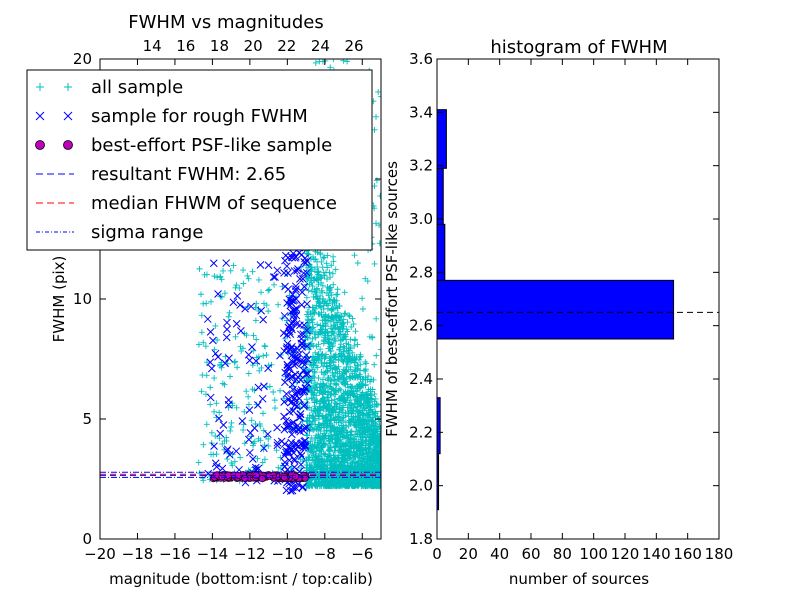 Image resolution: width=800 pixels, height=600 pixels. I want to click on legend-item: all sample, so click(109, 87).